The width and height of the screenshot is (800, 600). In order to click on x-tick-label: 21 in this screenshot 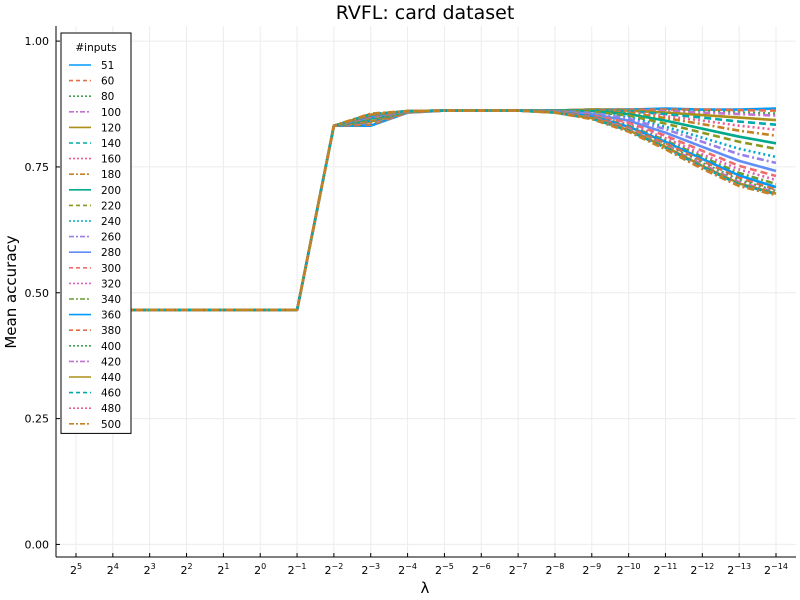, I will do `click(223, 569)`.